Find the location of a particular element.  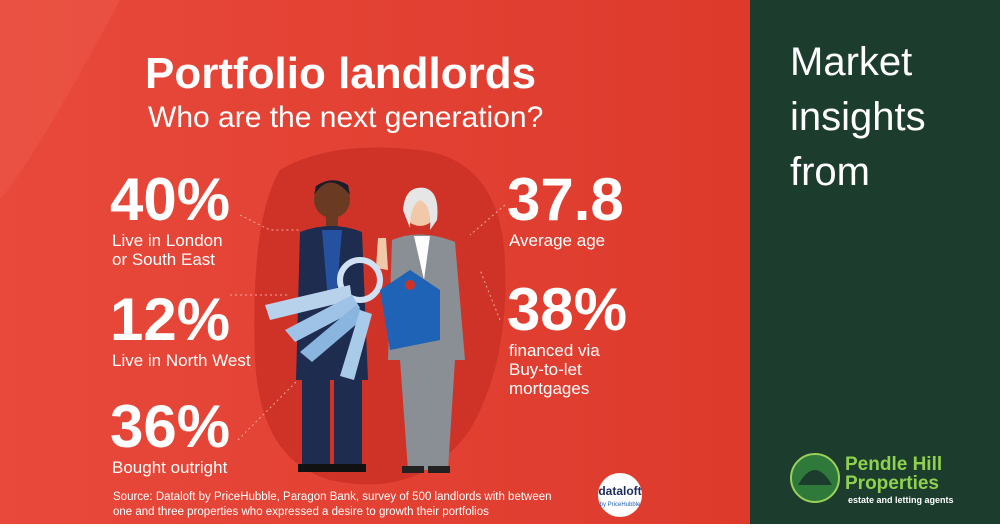

subtitle: Who are the next generation? is located at coordinates (345, 117).